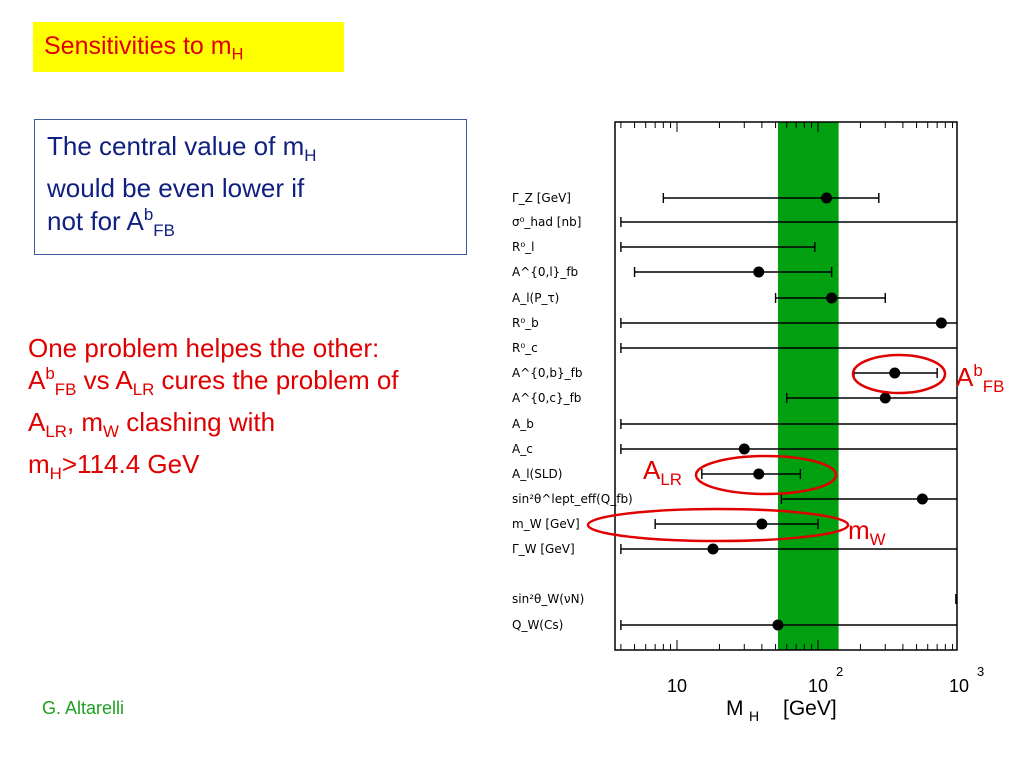 Image resolution: width=1024 pixels, height=768 pixels. Describe the element at coordinates (543, 549) in the screenshot. I see `observable-label: Γ_W [GeV]` at that location.